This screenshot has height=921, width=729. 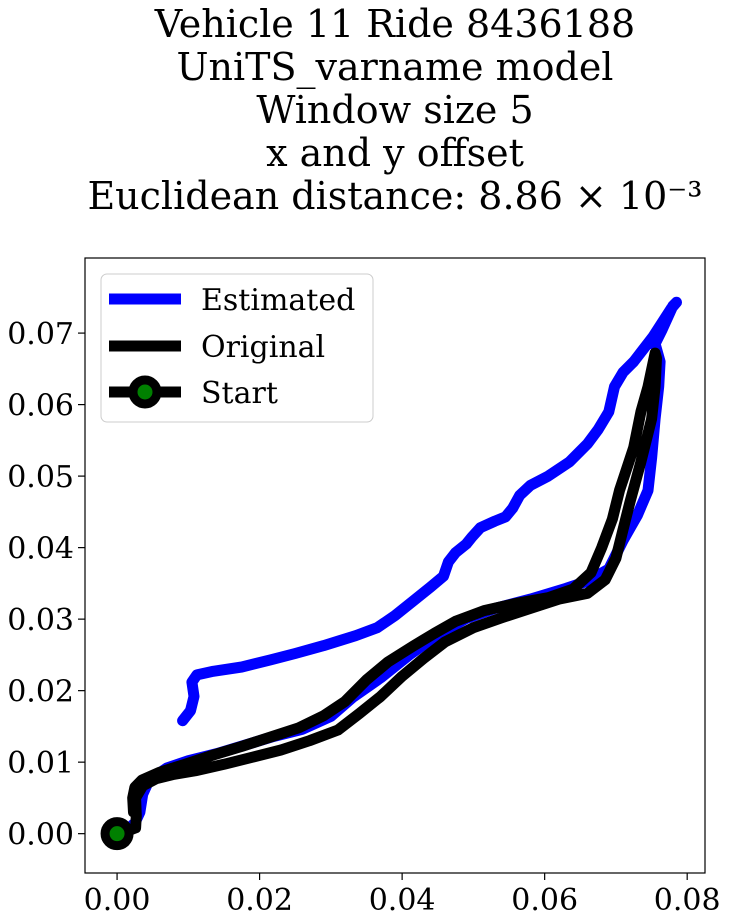 I want to click on x-tick-label: 0.08, so click(x=687, y=900).